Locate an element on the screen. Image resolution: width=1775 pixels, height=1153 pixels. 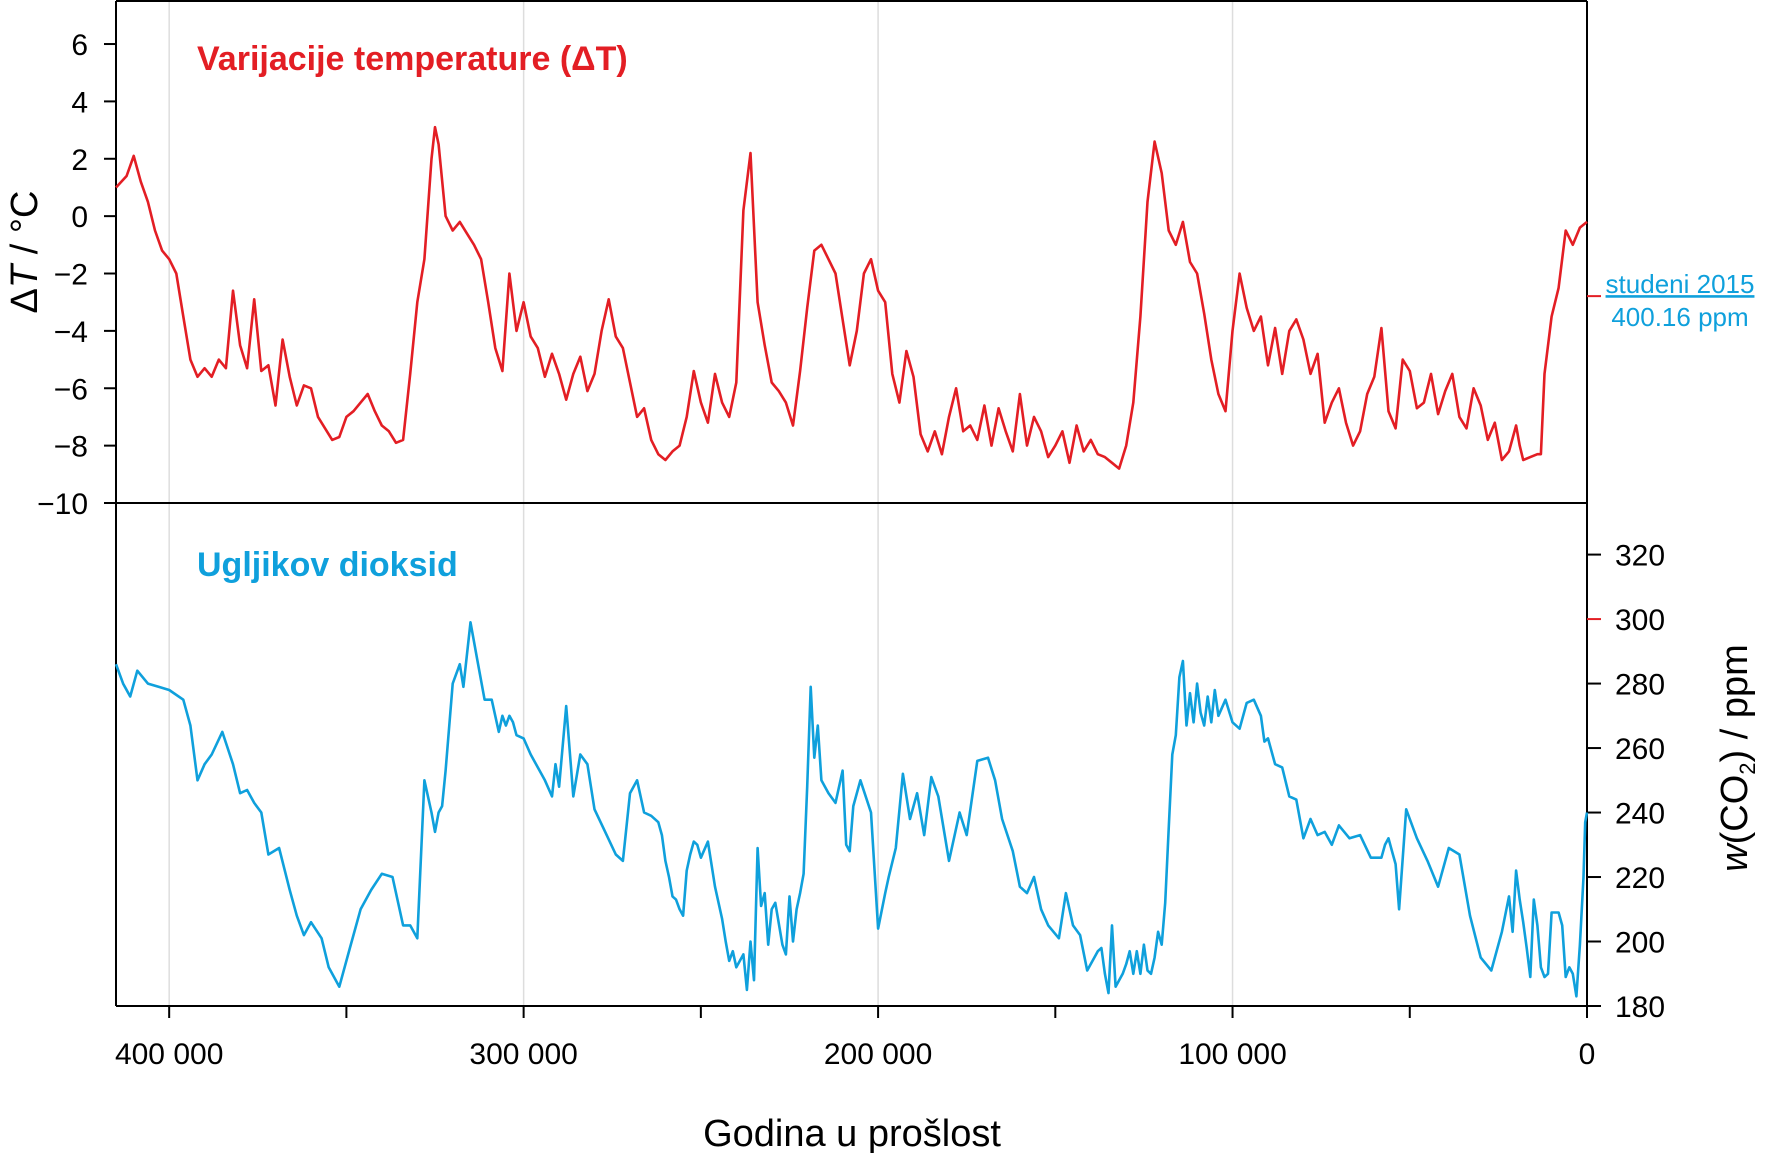
co2-panel-title: Ugljikov dioksid is located at coordinates (327, 565).